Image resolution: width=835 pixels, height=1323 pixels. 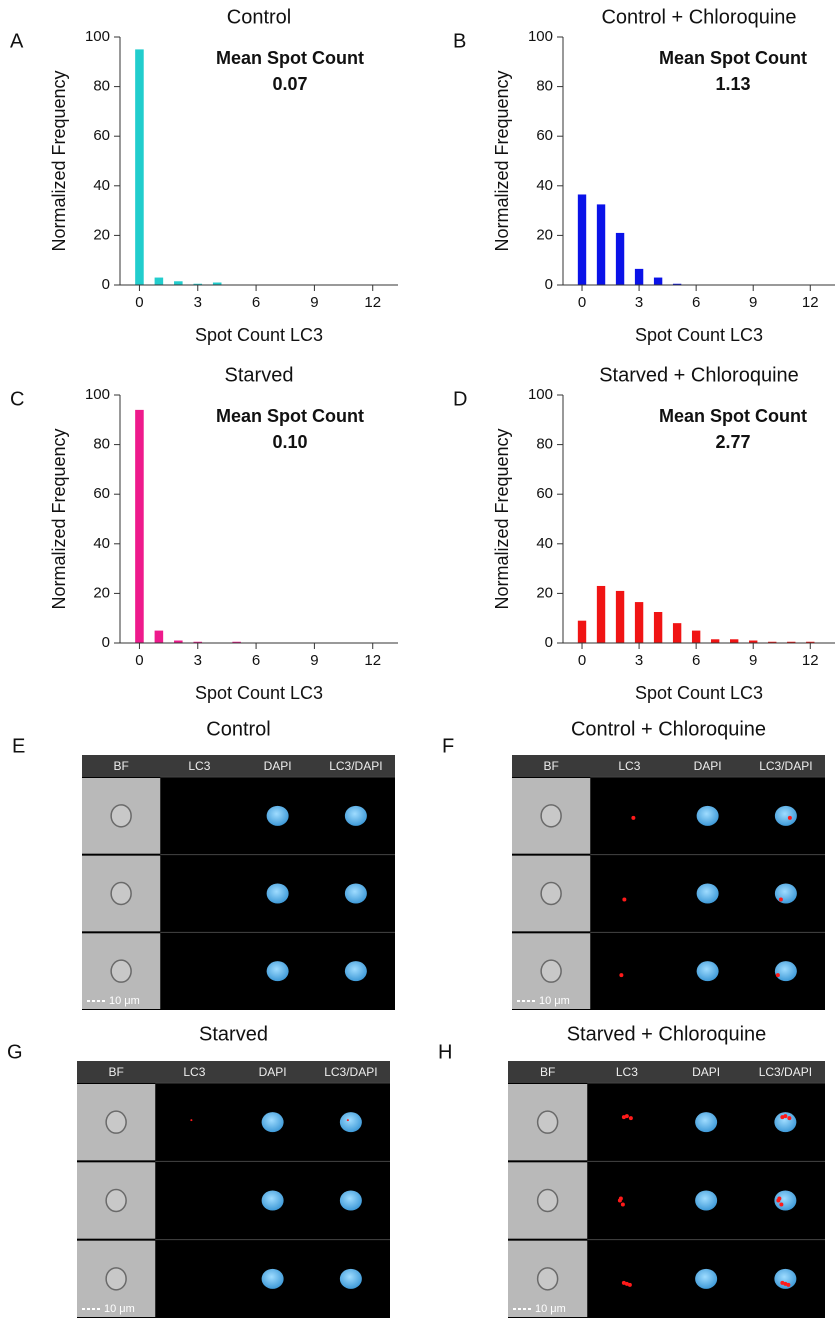 I want to click on chart-title: Starved + Chloroquine, so click(x=699, y=375).